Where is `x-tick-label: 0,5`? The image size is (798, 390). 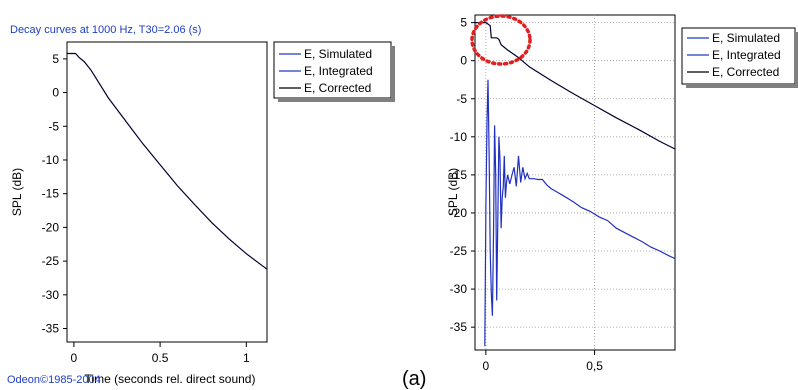 x-tick-label: 0,5 is located at coordinates (594, 366).